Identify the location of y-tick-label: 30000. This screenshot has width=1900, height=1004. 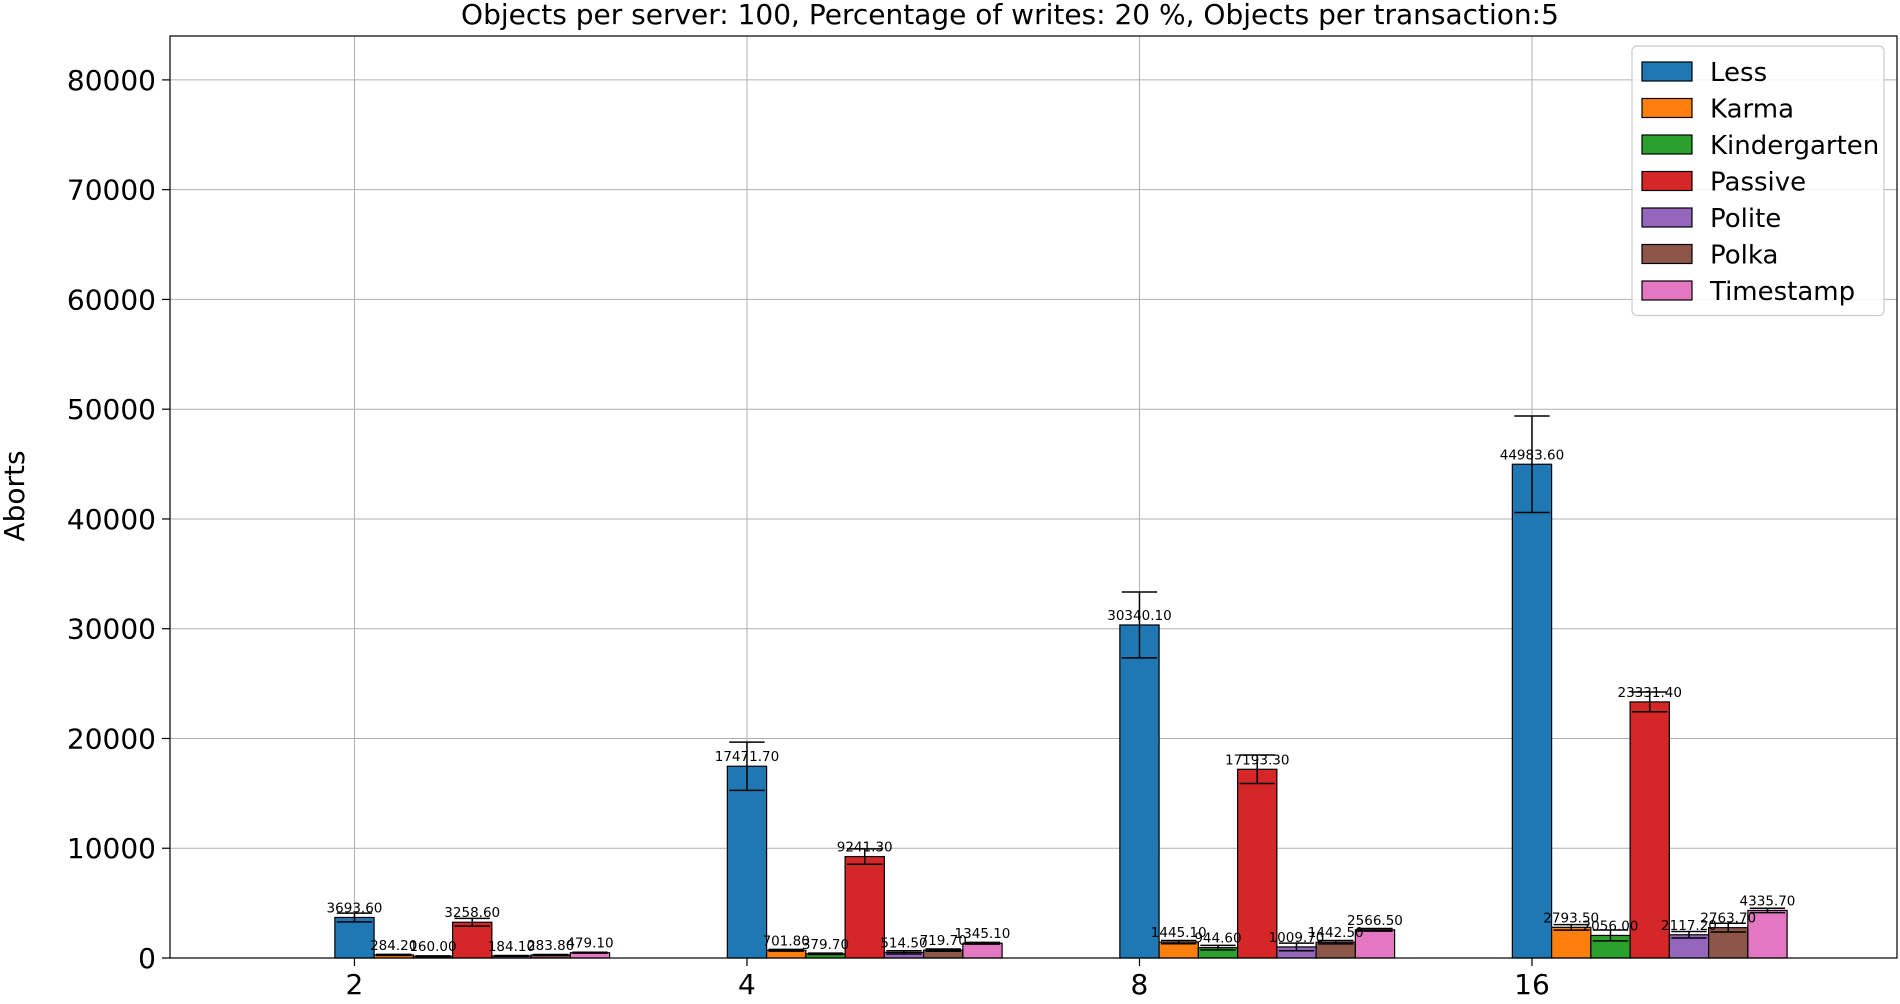
(111, 629).